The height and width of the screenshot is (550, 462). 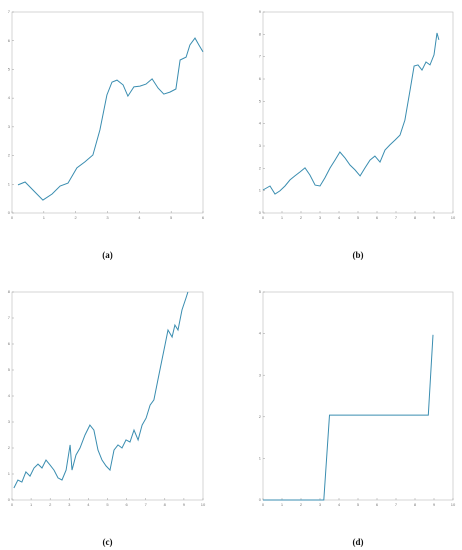 I want to click on panel-caption: (d), so click(x=358, y=542).